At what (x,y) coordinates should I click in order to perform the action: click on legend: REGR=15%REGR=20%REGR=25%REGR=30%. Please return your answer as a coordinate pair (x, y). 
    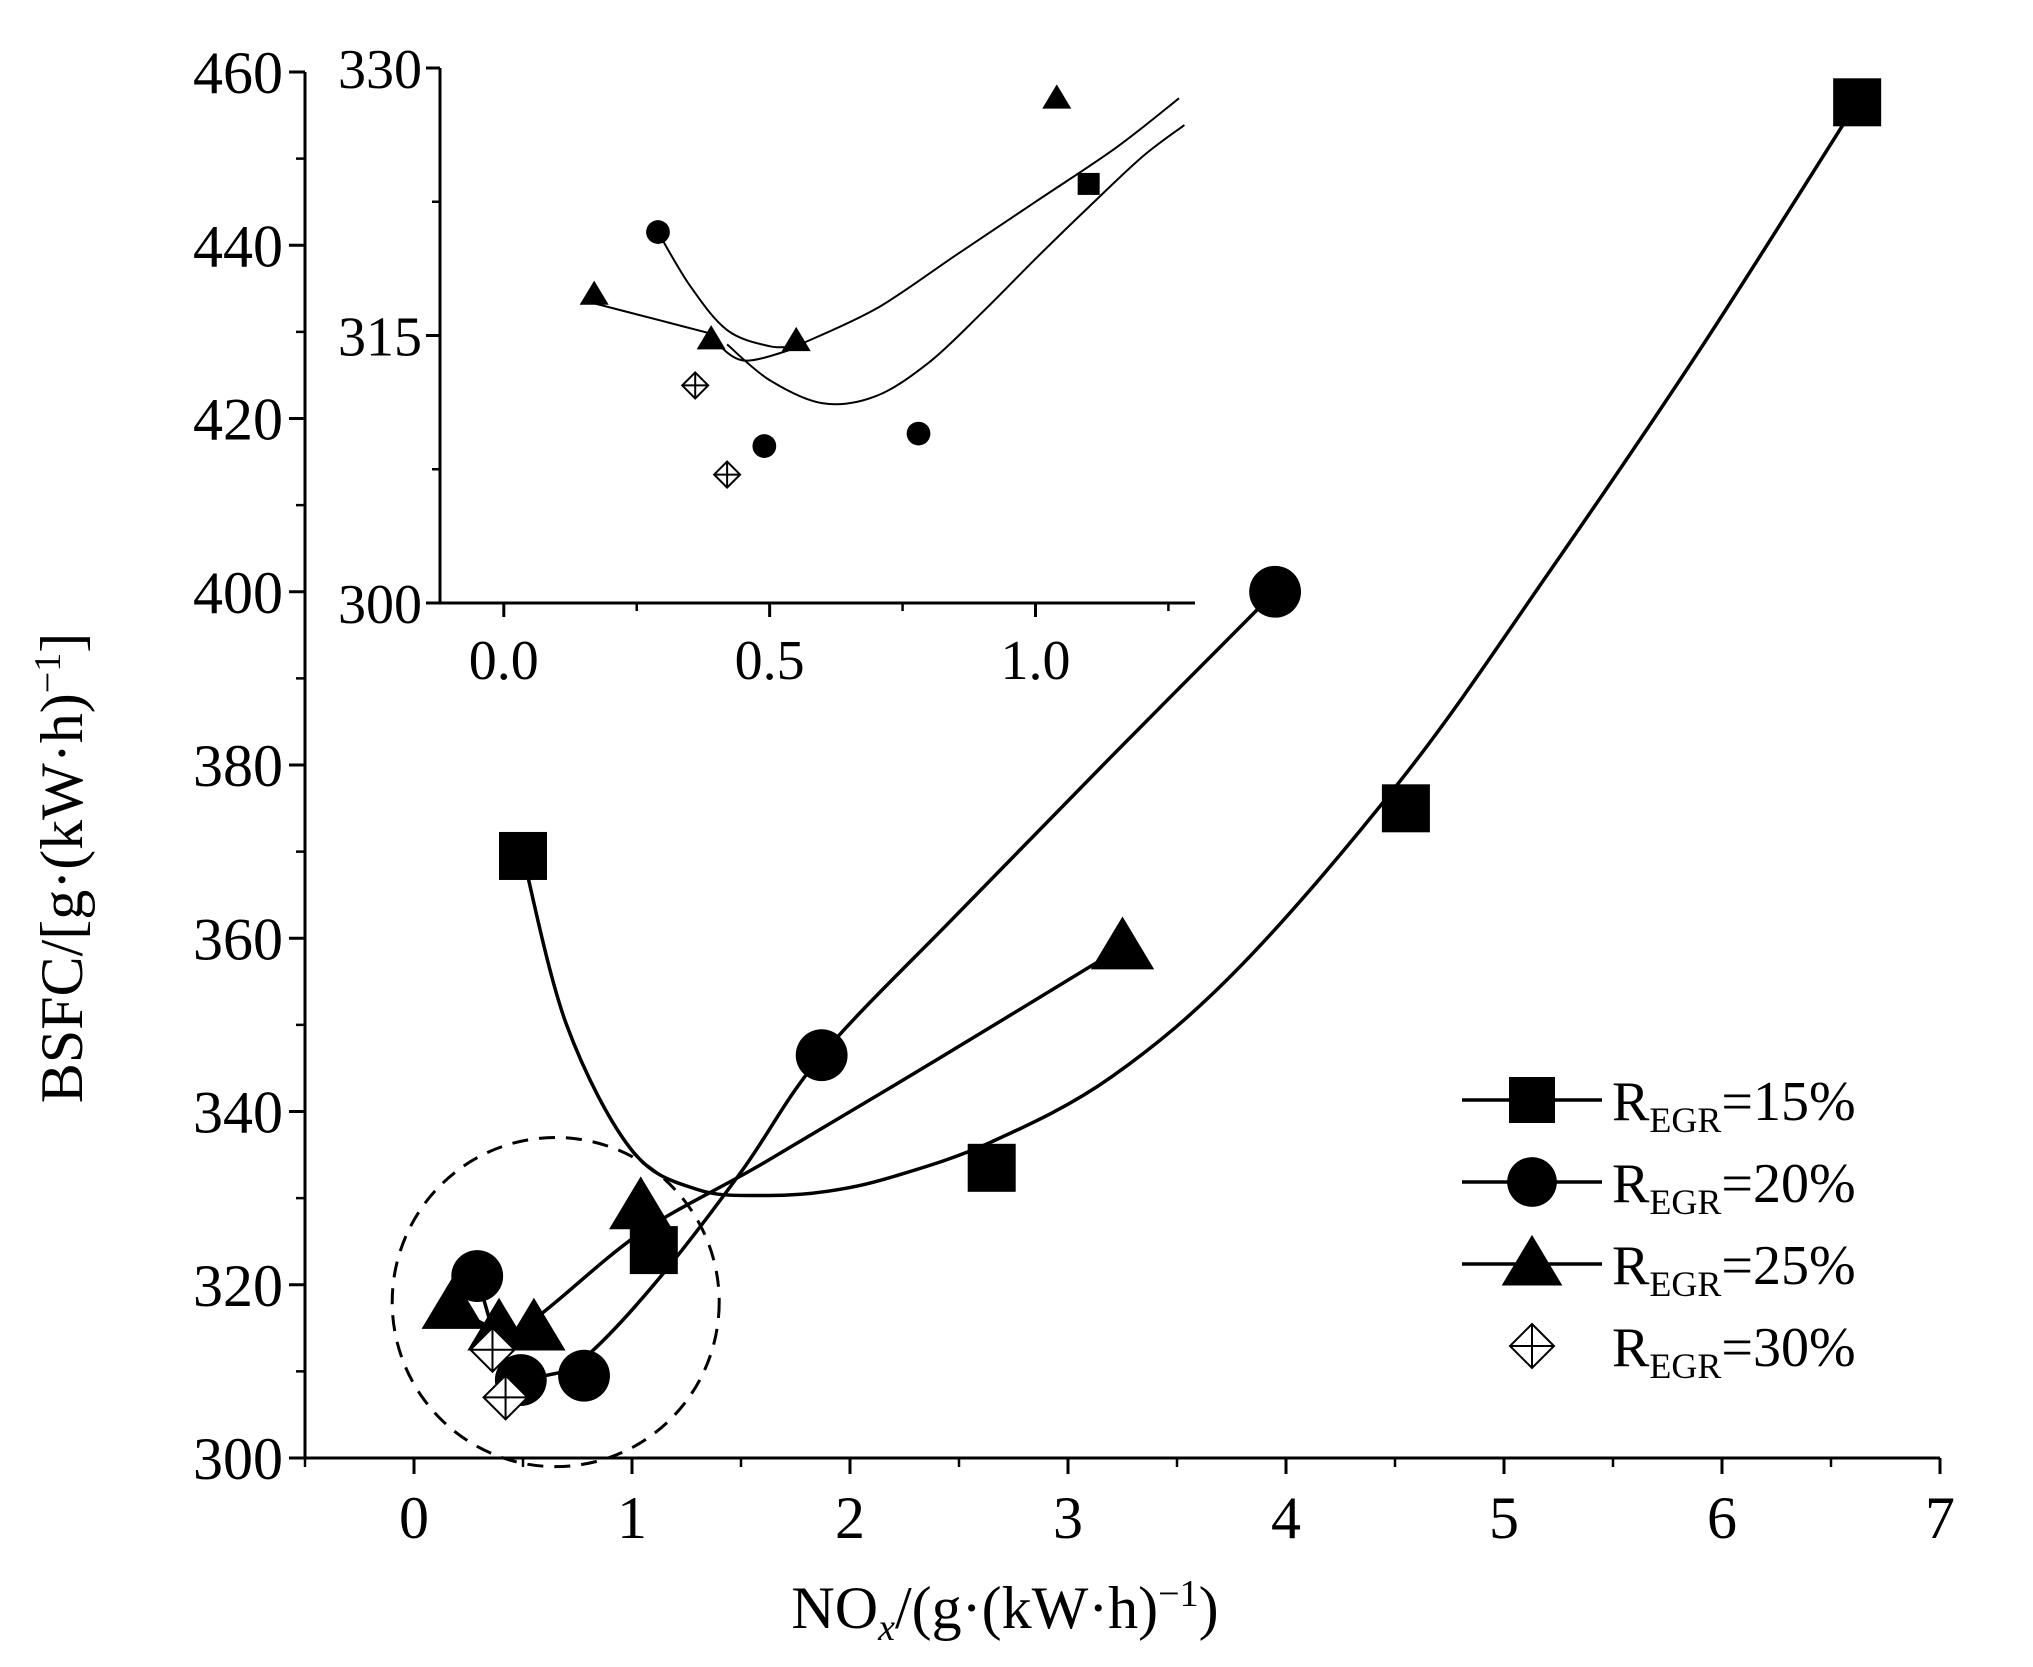
    Looking at the image, I should click on (1659, 1228).